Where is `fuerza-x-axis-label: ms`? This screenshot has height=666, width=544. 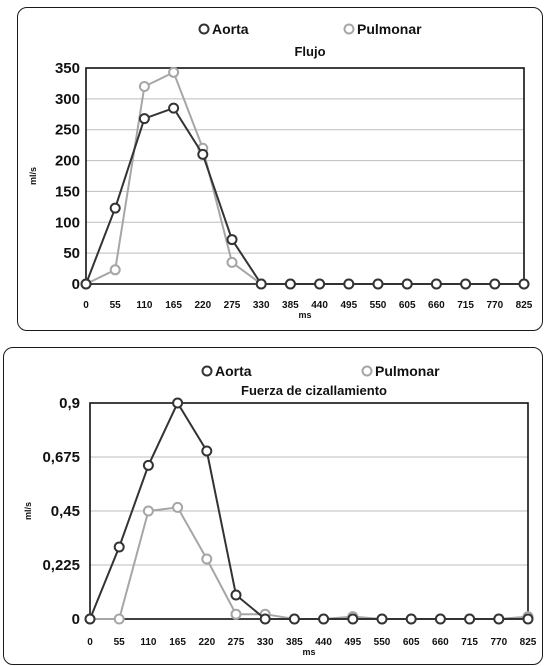
fuerza-x-axis-label: ms is located at coordinates (308, 652).